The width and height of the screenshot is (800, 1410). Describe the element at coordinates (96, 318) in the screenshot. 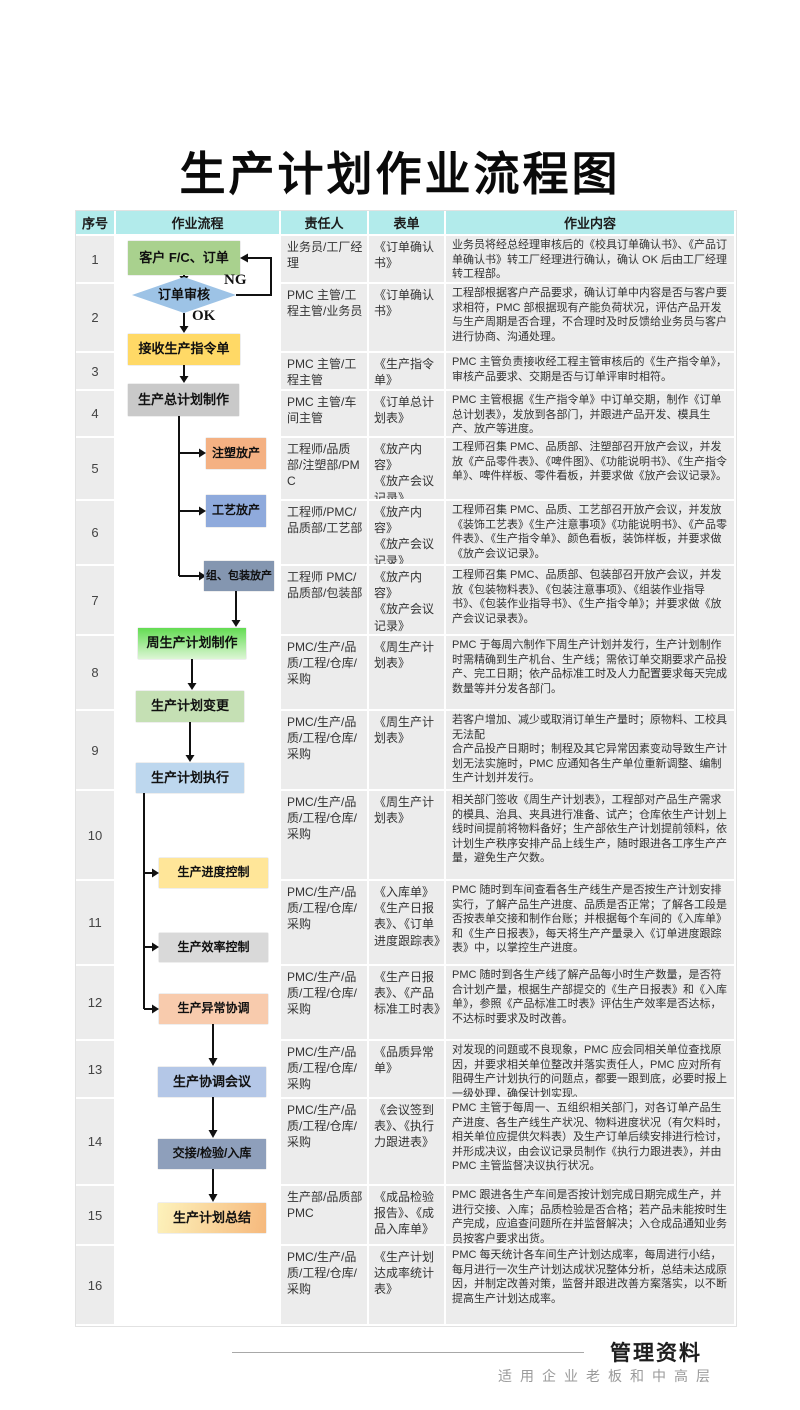

I see `row-no: 2` at that location.